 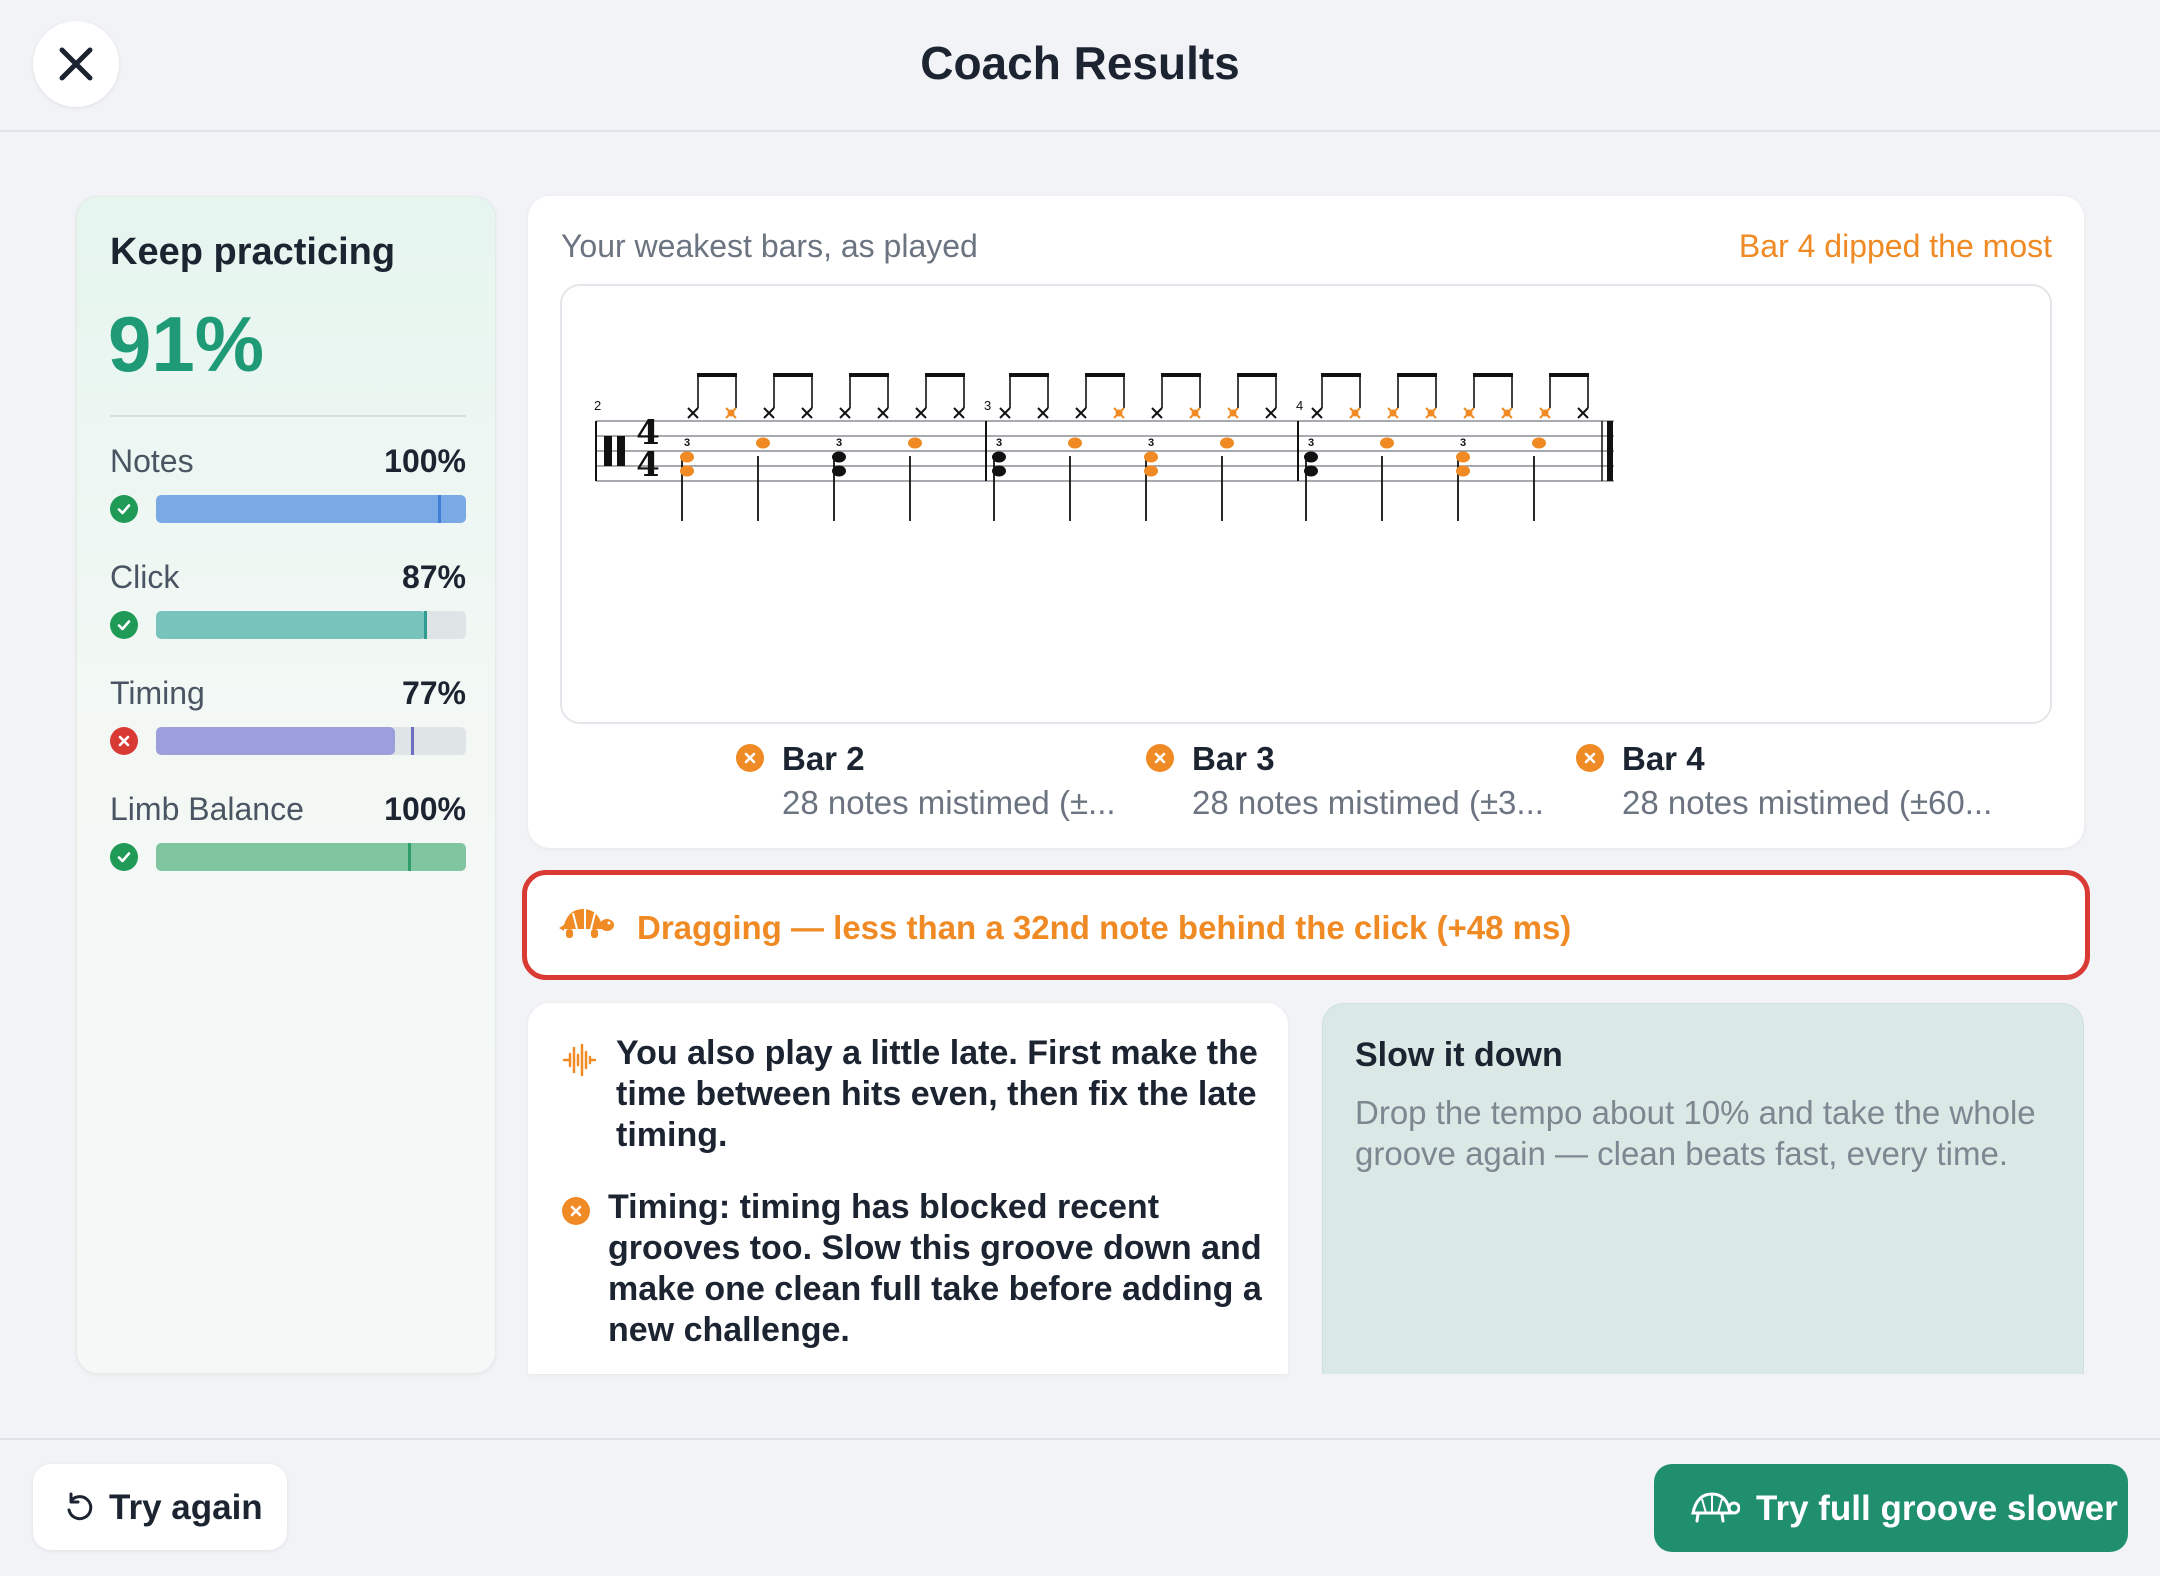 I want to click on metric-click: Click 87%, so click(x=288, y=609).